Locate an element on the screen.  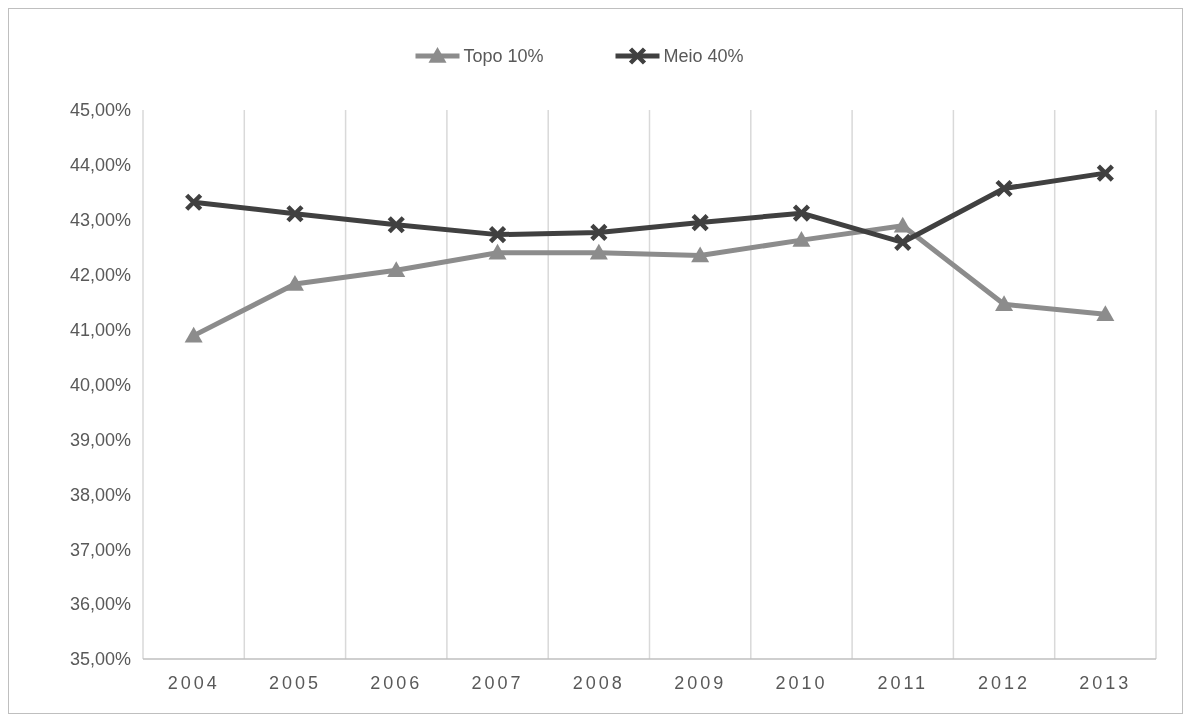
legend-label: Topo 10% is located at coordinates (503, 56).